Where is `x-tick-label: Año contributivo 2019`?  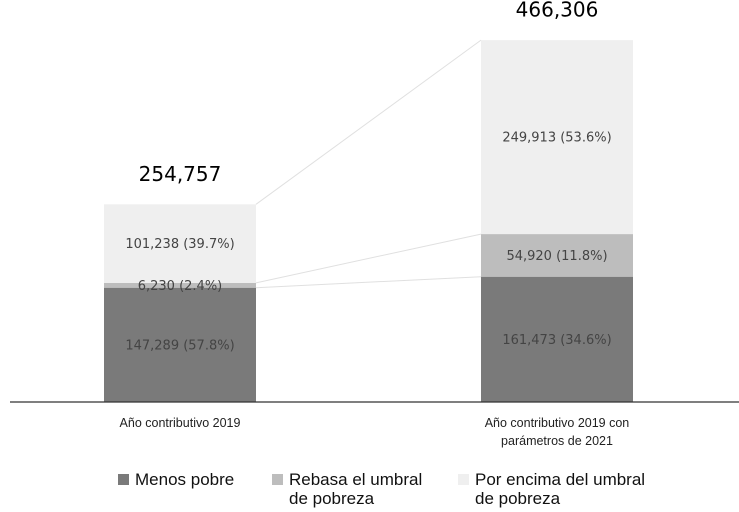
x-tick-label: Año contributivo 2019 is located at coordinates (180, 423).